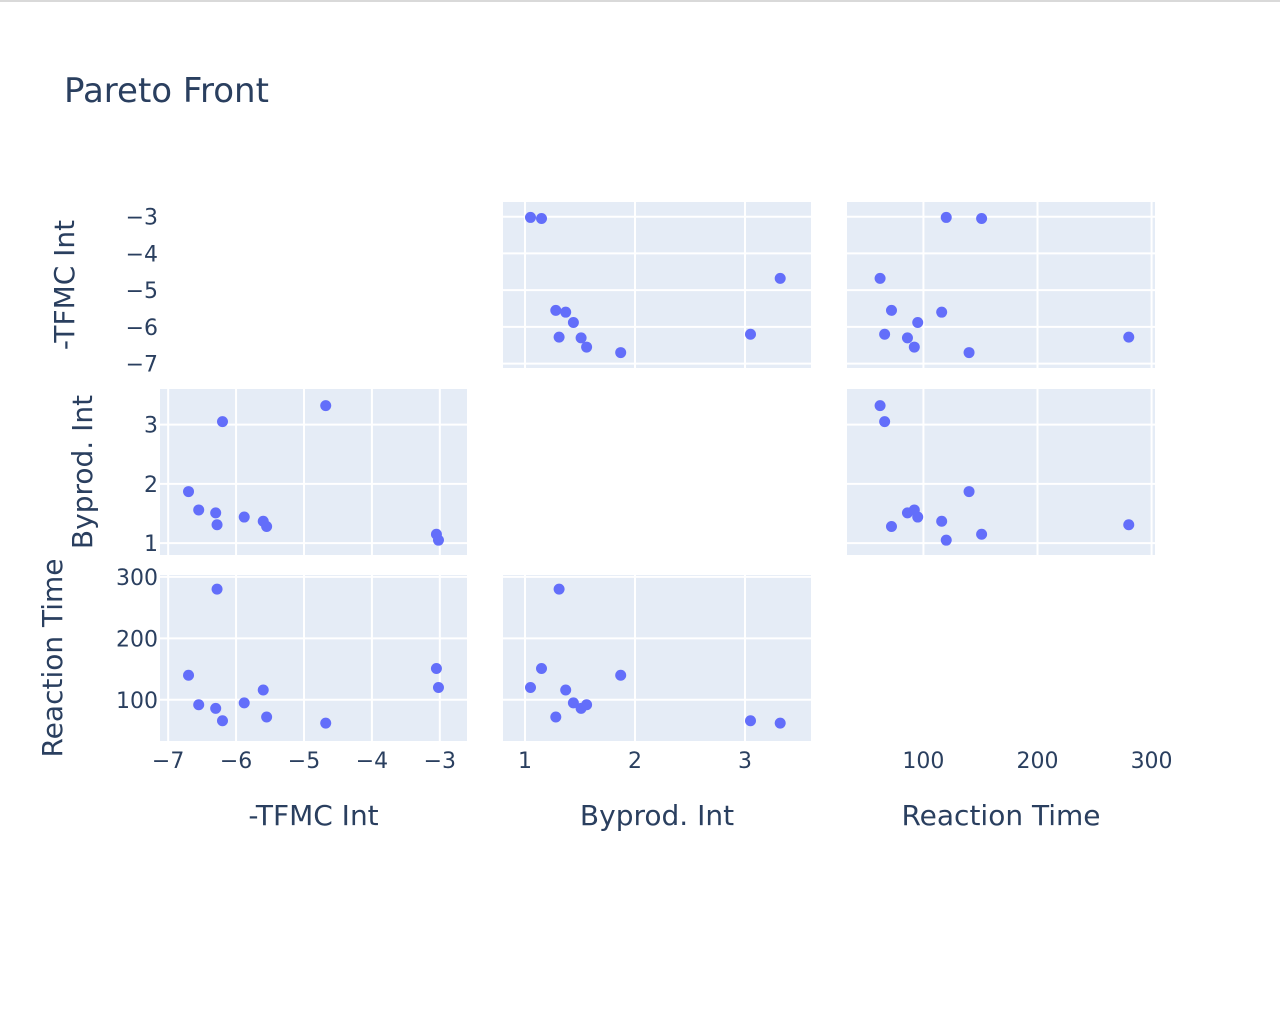  Describe the element at coordinates (745, 761) in the screenshot. I see `x-tick-label: 3` at that location.